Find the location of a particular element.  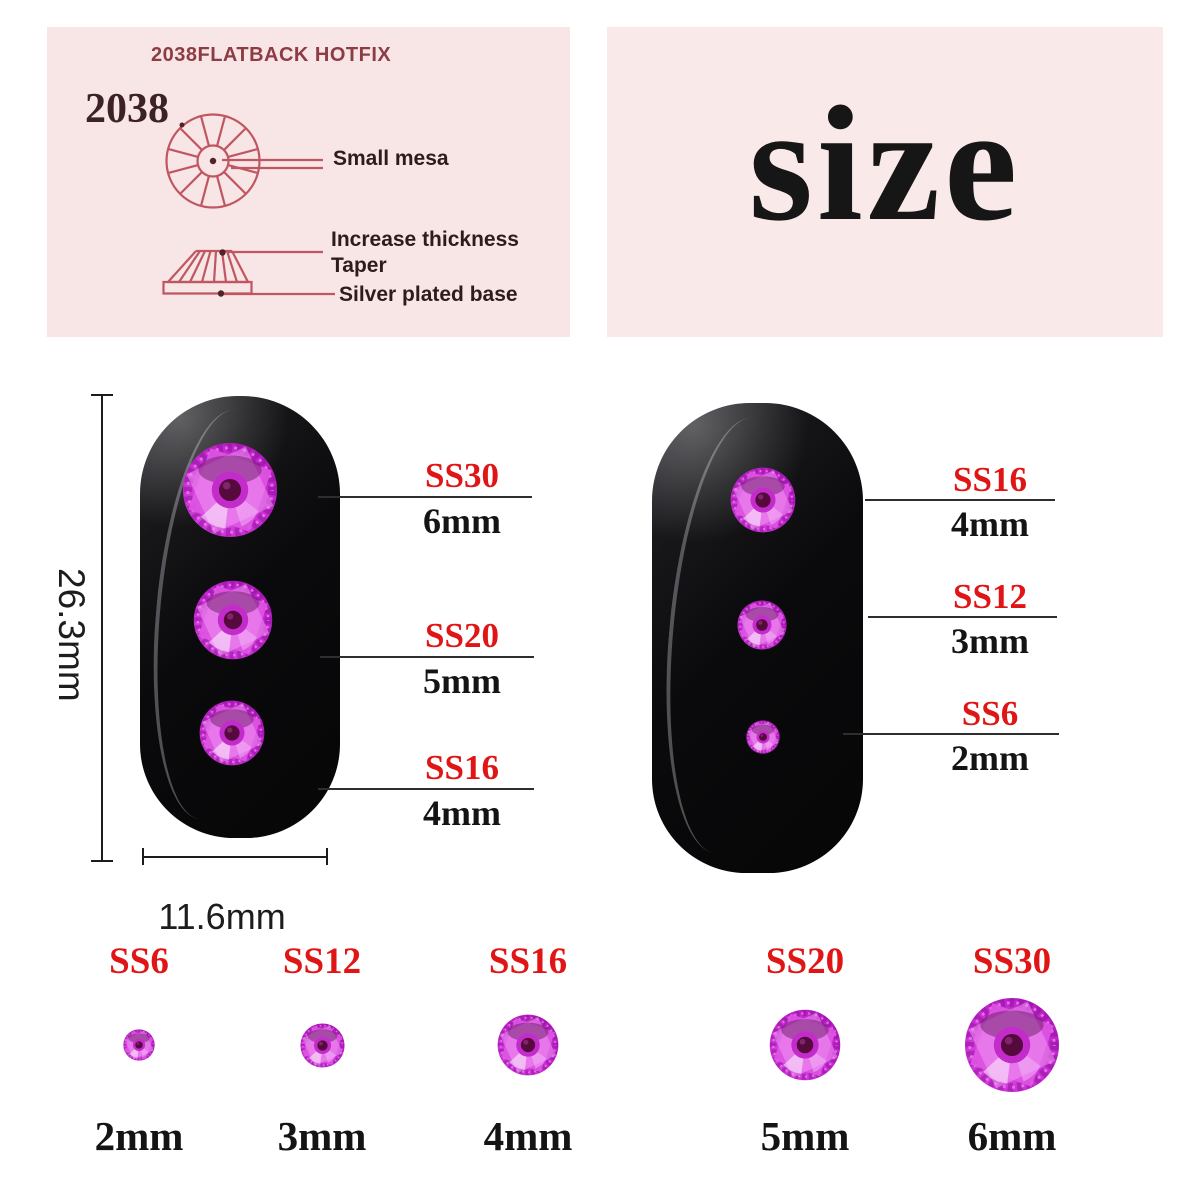

label-taper: Taper is located at coordinates (359, 265).